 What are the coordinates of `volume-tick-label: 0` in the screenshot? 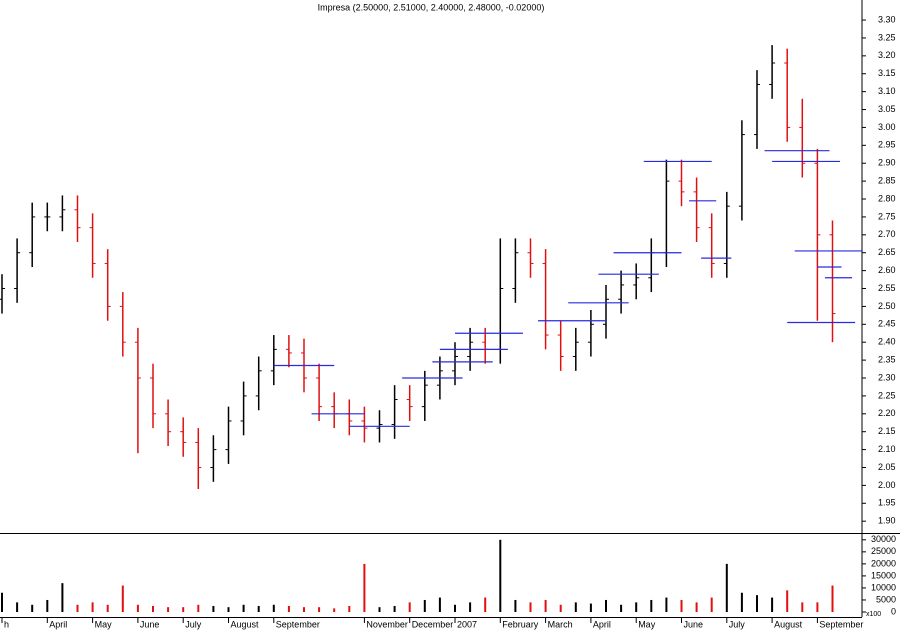 It's located at (893, 611).